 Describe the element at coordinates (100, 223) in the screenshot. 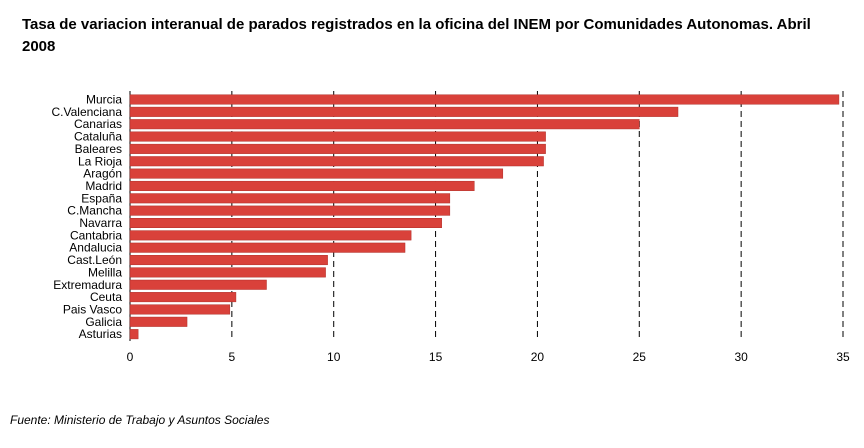

I see `category-label: Navarra` at that location.